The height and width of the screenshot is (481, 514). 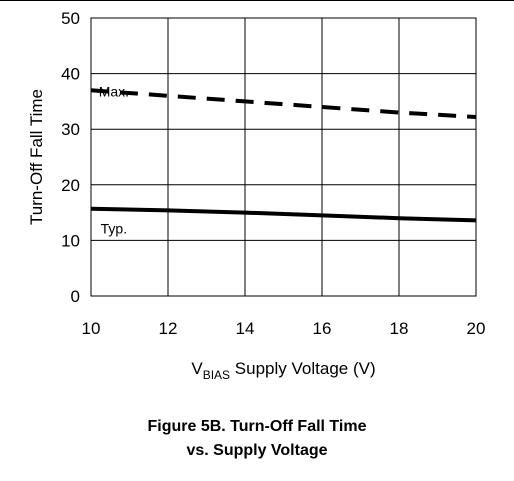 What do you see at coordinates (216, 375) in the screenshot?
I see `x-axis-title-subscript: BIAS` at bounding box center [216, 375].